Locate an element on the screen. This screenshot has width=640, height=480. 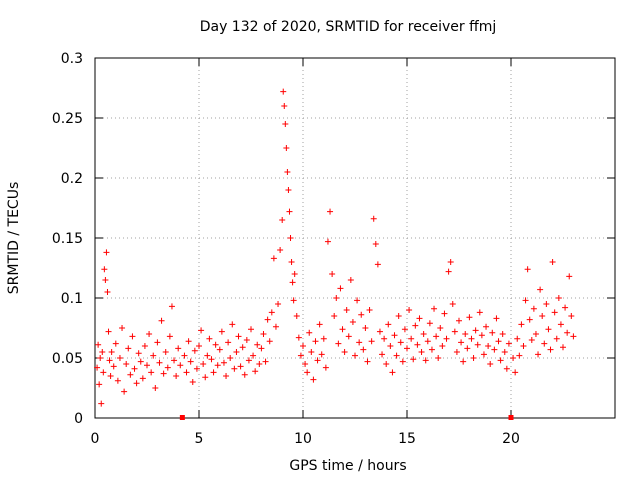
y-tick-label: 0.05 is located at coordinates (67, 359).